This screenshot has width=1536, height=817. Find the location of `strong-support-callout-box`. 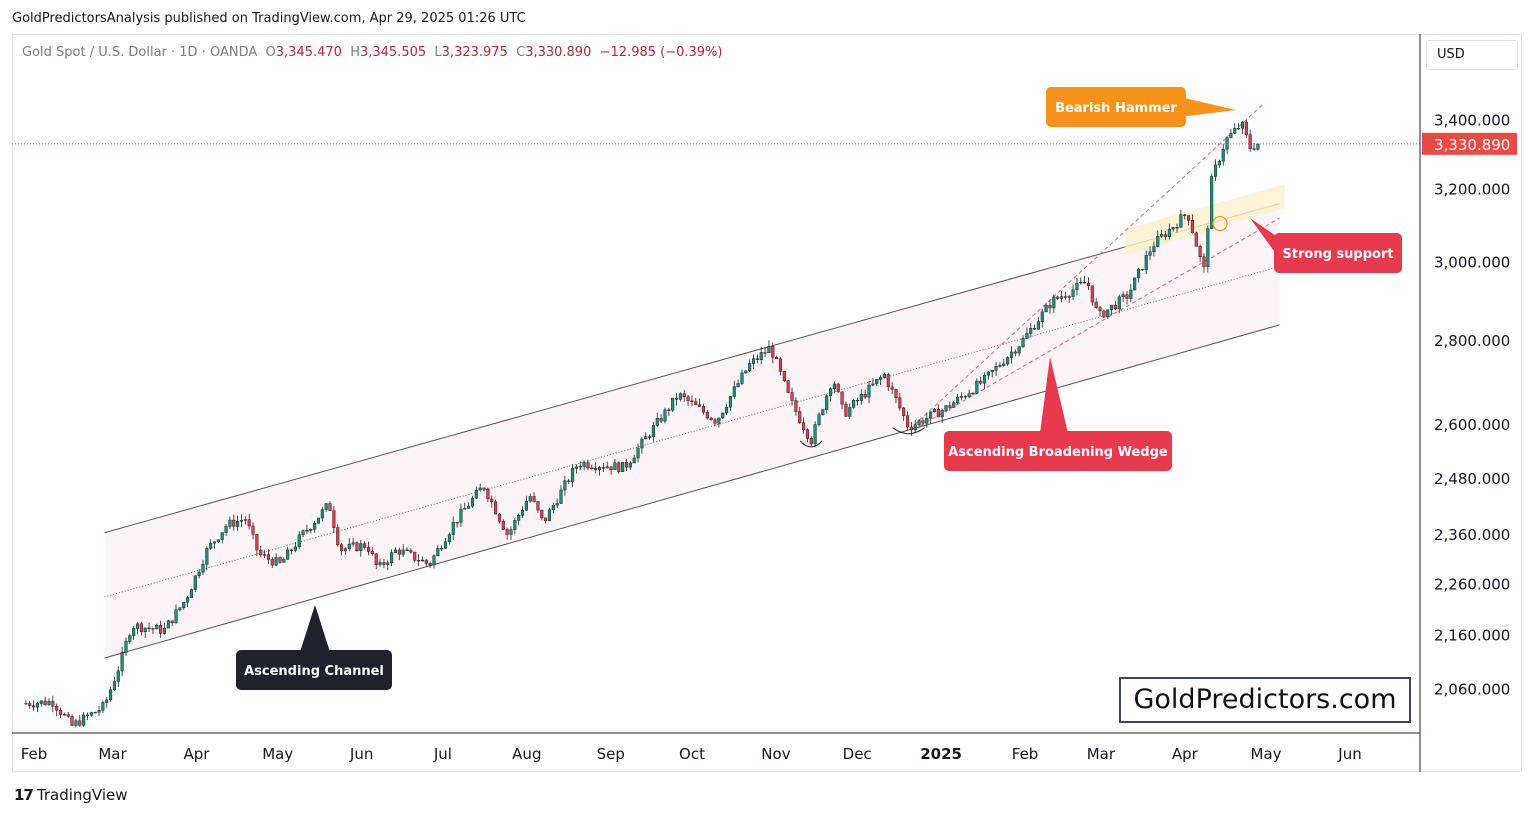

strong-support-callout-box is located at coordinates (1338, 253).